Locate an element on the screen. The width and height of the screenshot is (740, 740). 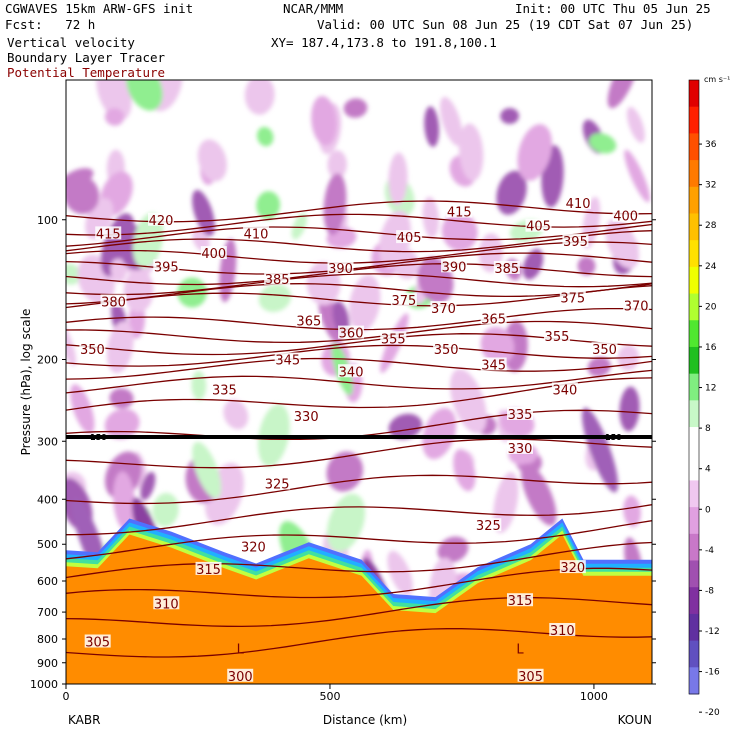
org-label: NCAR/MMM is located at coordinates (313, 8).